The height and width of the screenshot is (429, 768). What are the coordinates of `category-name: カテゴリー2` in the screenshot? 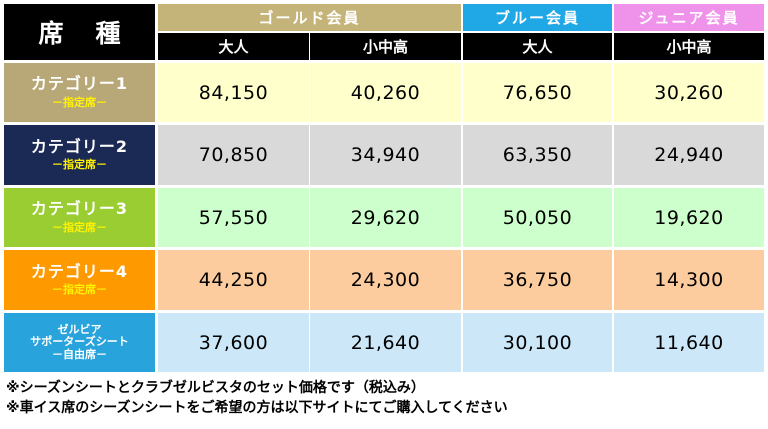 It's located at (79, 146).